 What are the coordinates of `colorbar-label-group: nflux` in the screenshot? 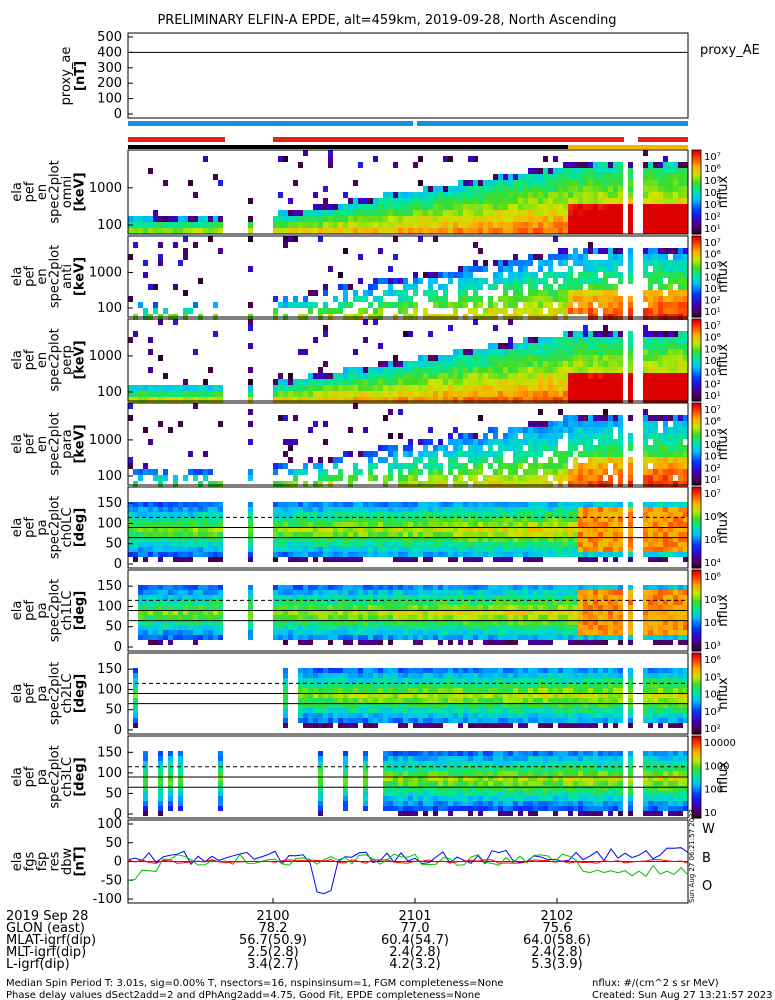 It's located at (723, 527).